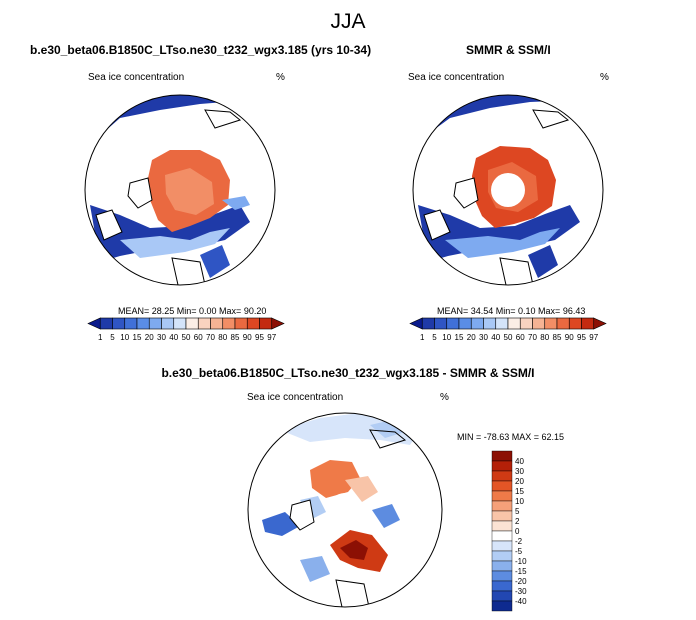 The image size is (696, 620). I want to click on figure-title: JJA, so click(348, 21).